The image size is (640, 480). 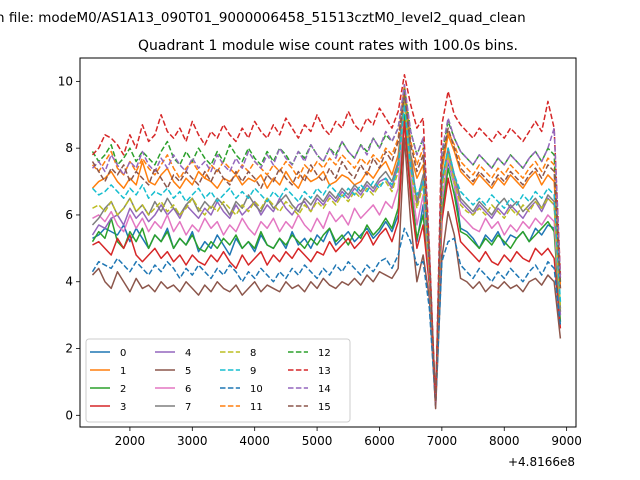 I want to click on y-tick-label: 2, so click(x=69, y=349).